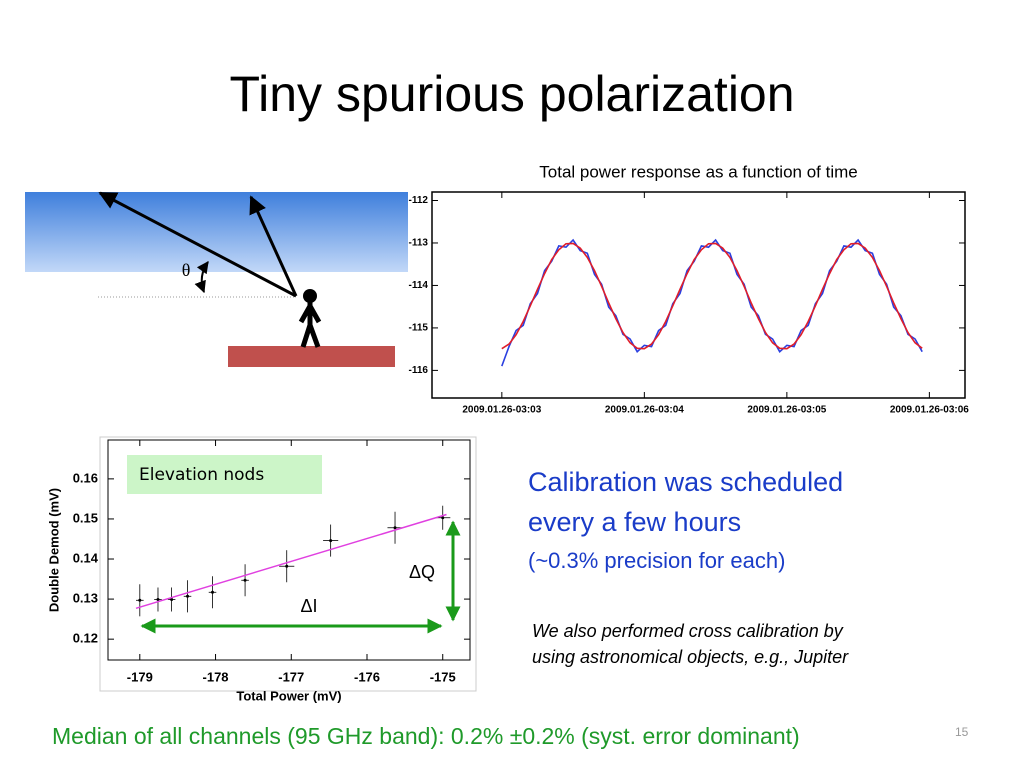 This screenshot has height=768, width=1024. What do you see at coordinates (511, 94) in the screenshot?
I see `slide-title: Tiny spurious polarization` at bounding box center [511, 94].